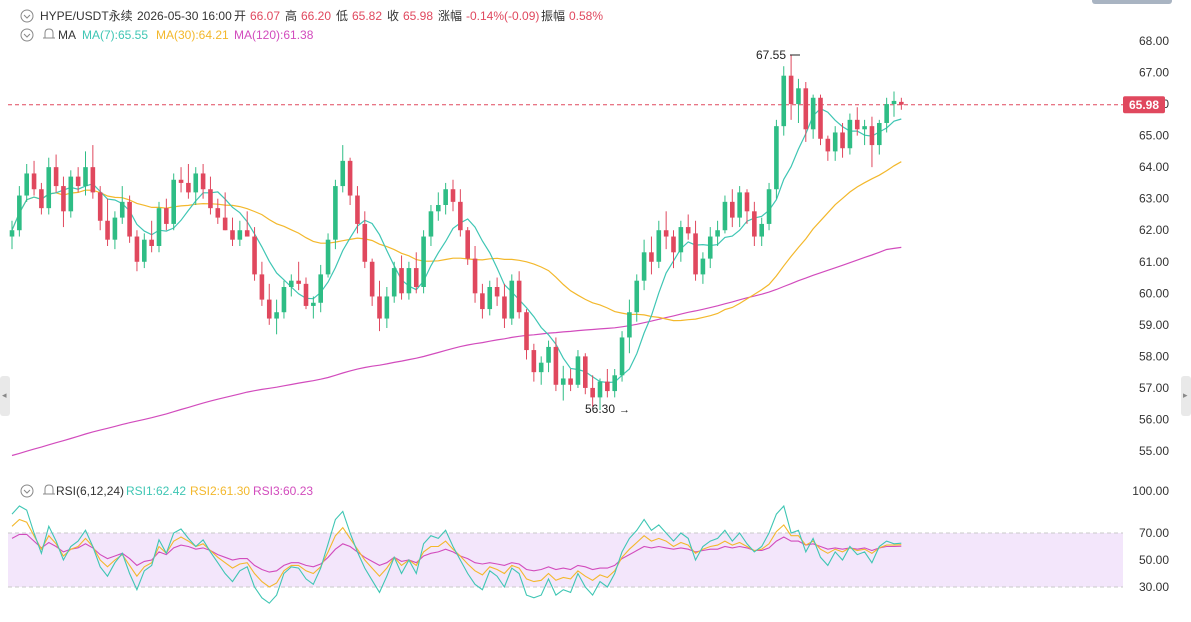  I want to click on arrow-right-icon: →, so click(624, 410).